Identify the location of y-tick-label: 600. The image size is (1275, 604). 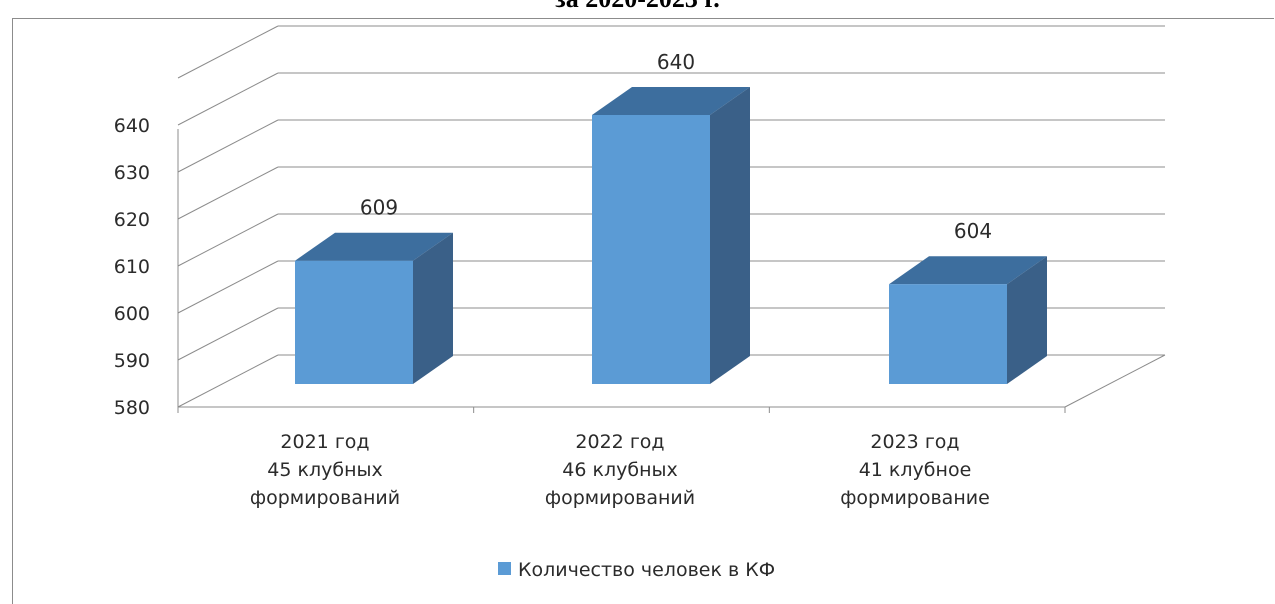
(132, 314).